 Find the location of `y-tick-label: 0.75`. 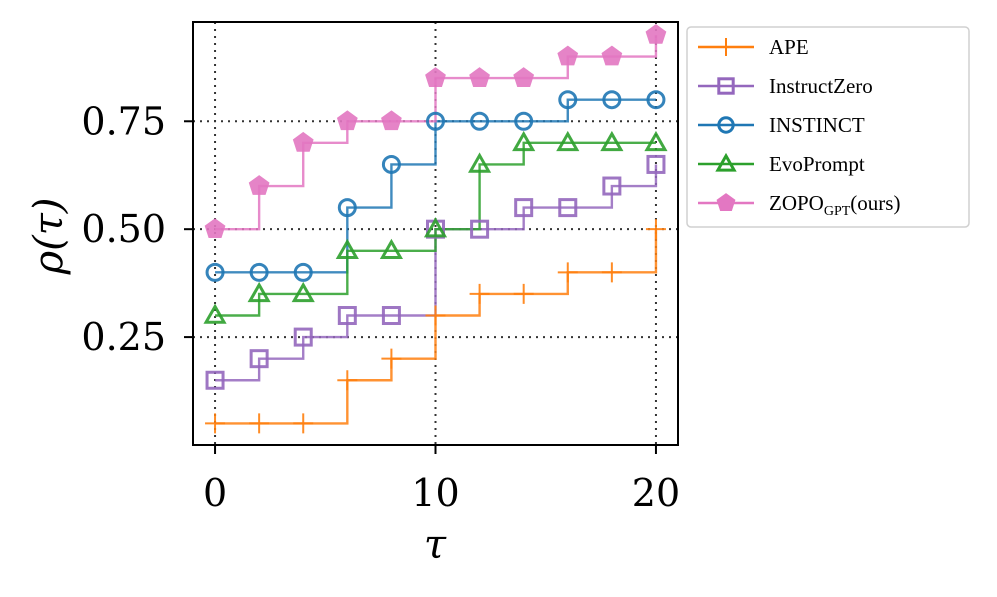

y-tick-label: 0.75 is located at coordinates (123, 121).